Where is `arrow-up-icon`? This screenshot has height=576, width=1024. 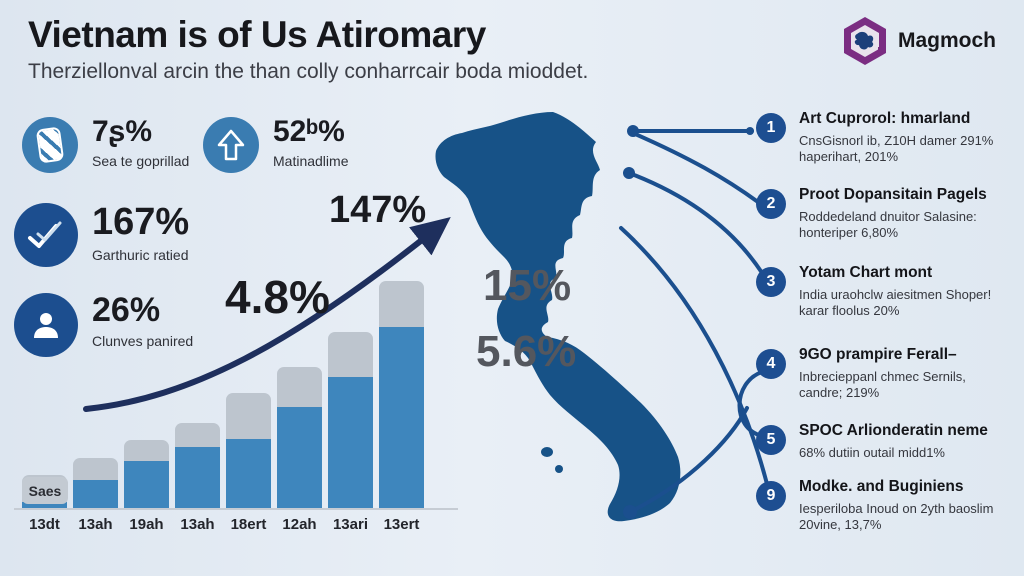
arrow-up-icon is located at coordinates (231, 145).